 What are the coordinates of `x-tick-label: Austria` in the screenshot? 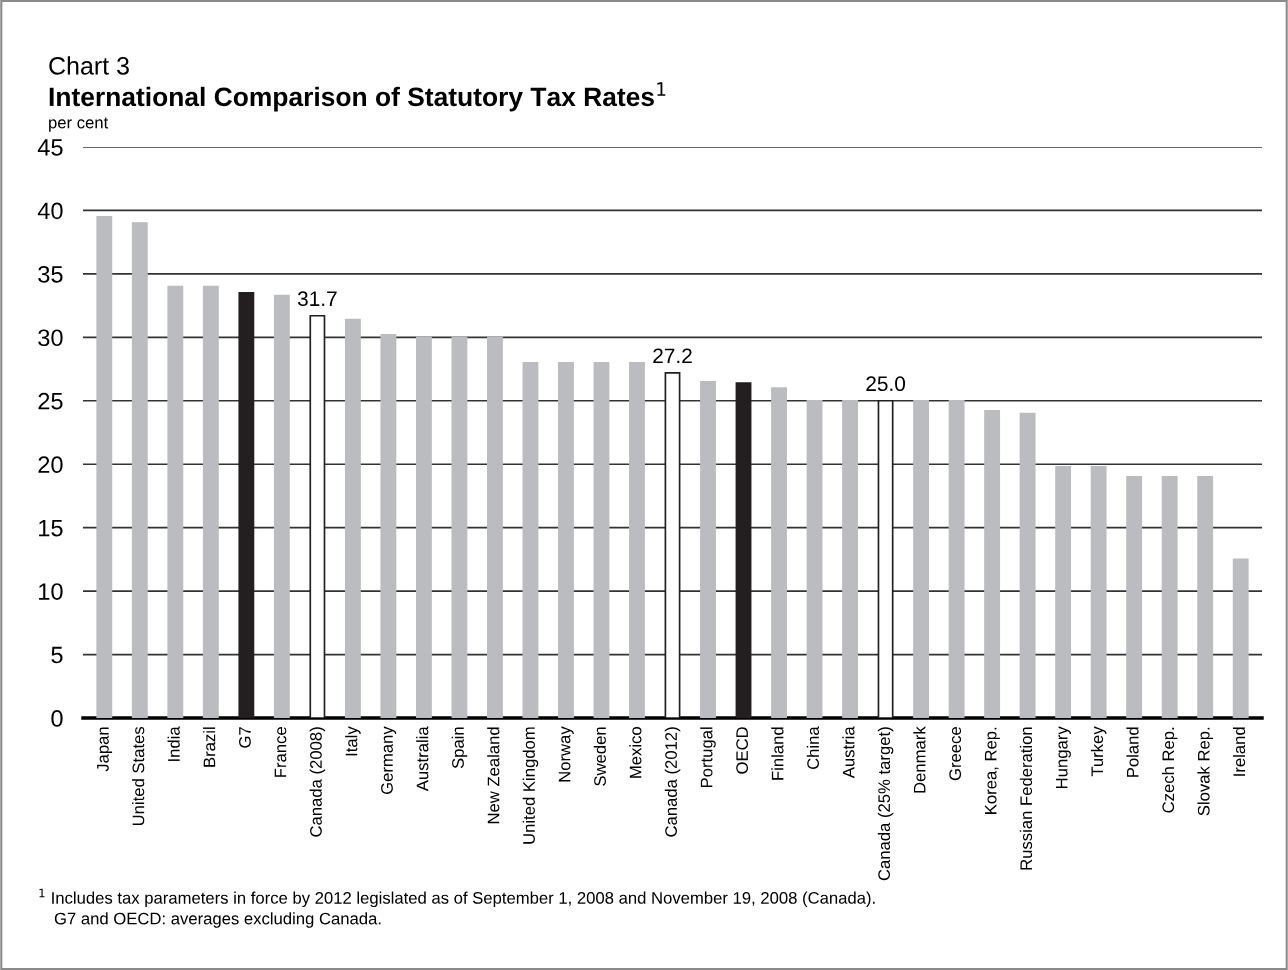 It's located at (848, 752).